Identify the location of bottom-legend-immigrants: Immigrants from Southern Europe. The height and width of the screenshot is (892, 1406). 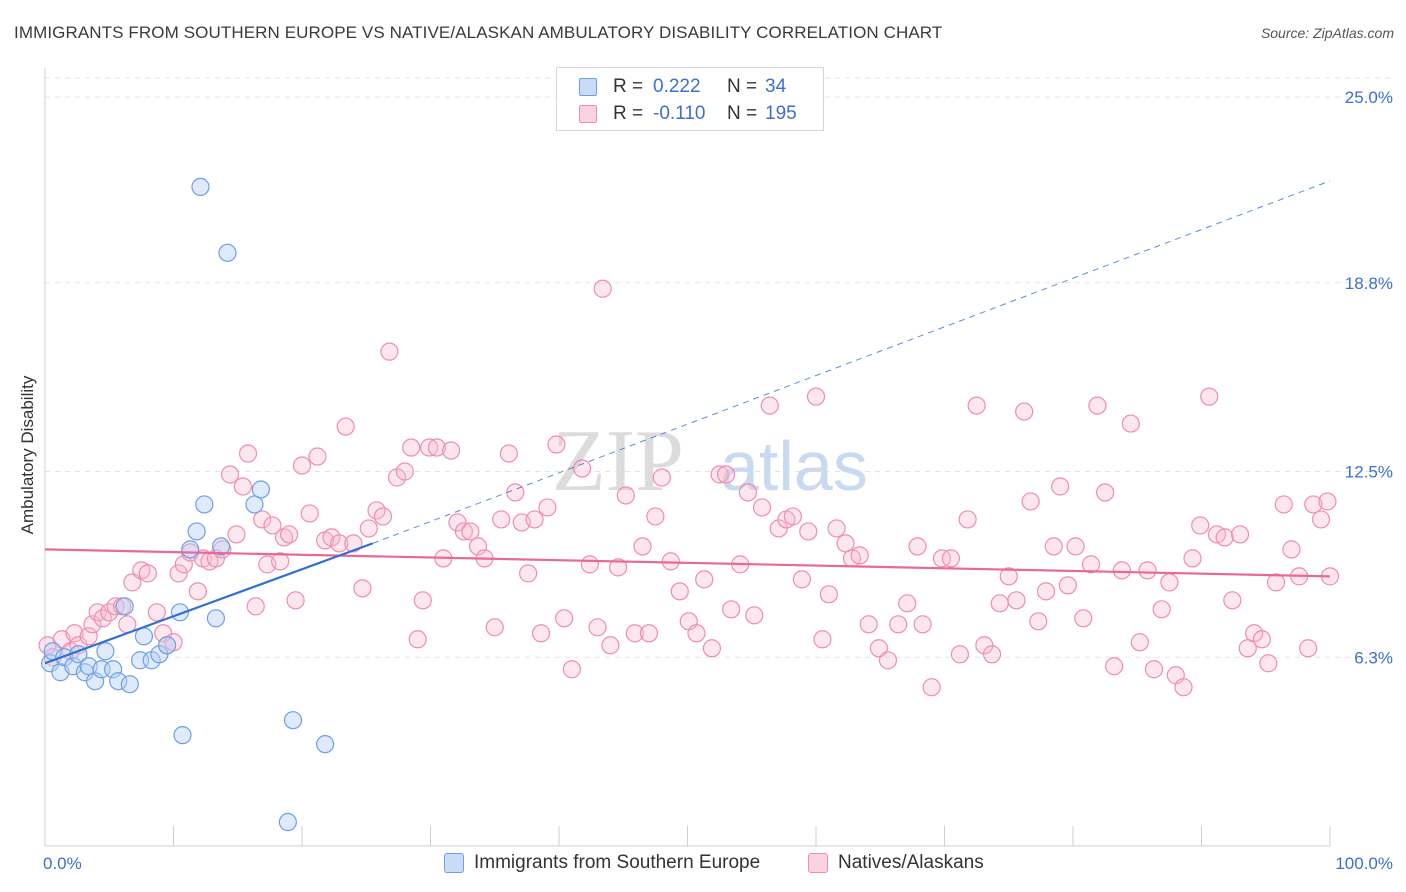
(602, 863).